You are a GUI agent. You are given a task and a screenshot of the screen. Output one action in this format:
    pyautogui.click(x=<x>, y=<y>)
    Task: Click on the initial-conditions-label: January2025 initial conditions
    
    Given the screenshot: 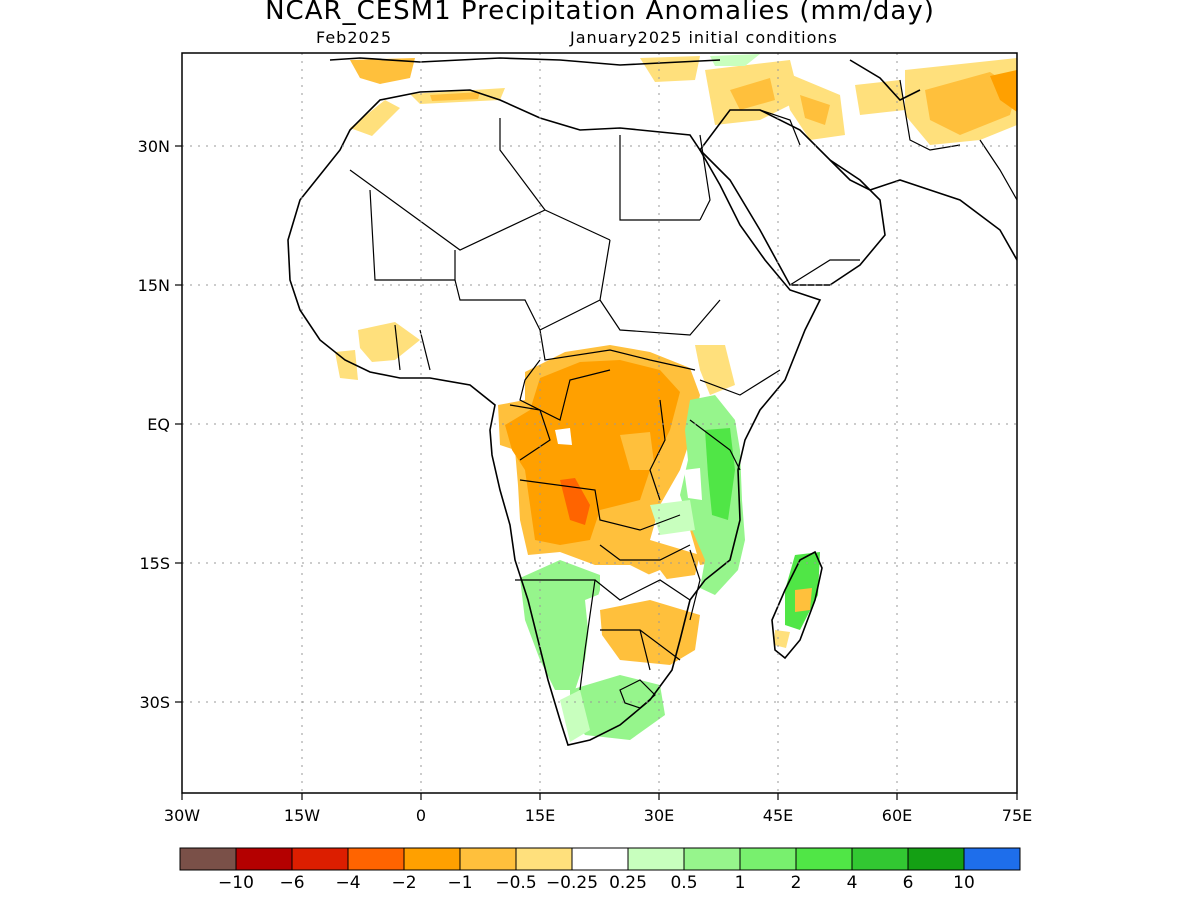 What is the action you would take?
    pyautogui.click(x=704, y=37)
    